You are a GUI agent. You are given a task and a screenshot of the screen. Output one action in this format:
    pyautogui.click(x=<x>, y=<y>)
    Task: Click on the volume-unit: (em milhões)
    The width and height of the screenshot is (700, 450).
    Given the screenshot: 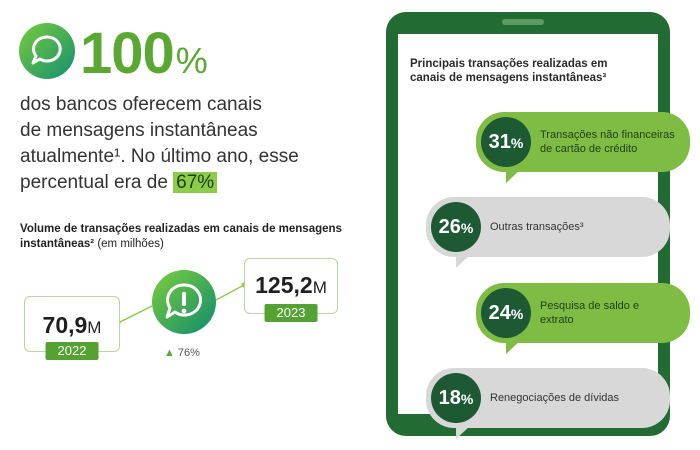 What is the action you would take?
    pyautogui.click(x=129, y=244)
    